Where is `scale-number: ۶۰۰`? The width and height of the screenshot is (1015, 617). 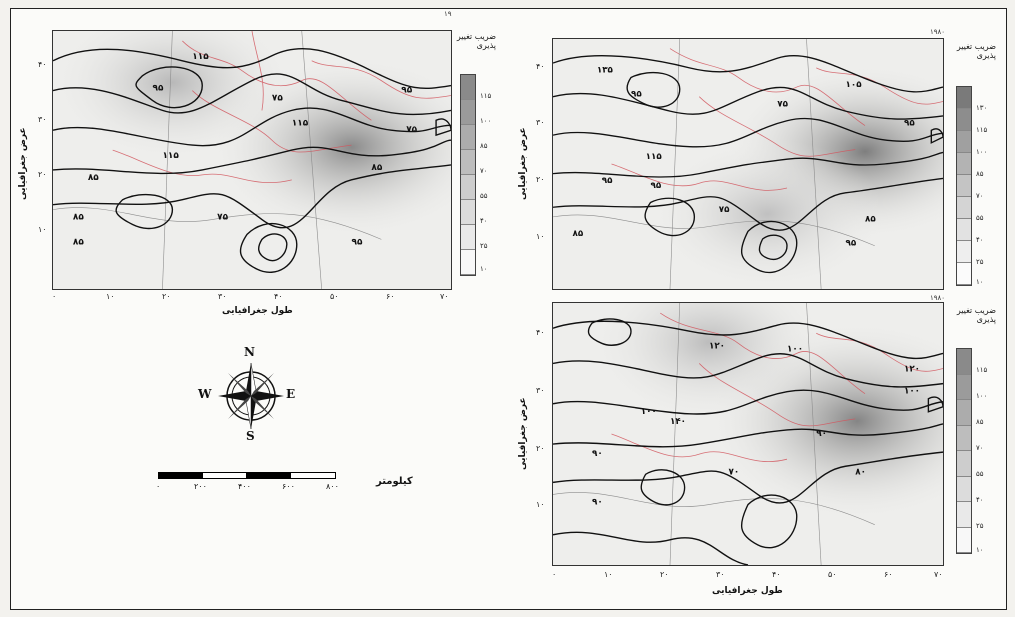 scale-number: ۶۰۰ is located at coordinates (288, 486).